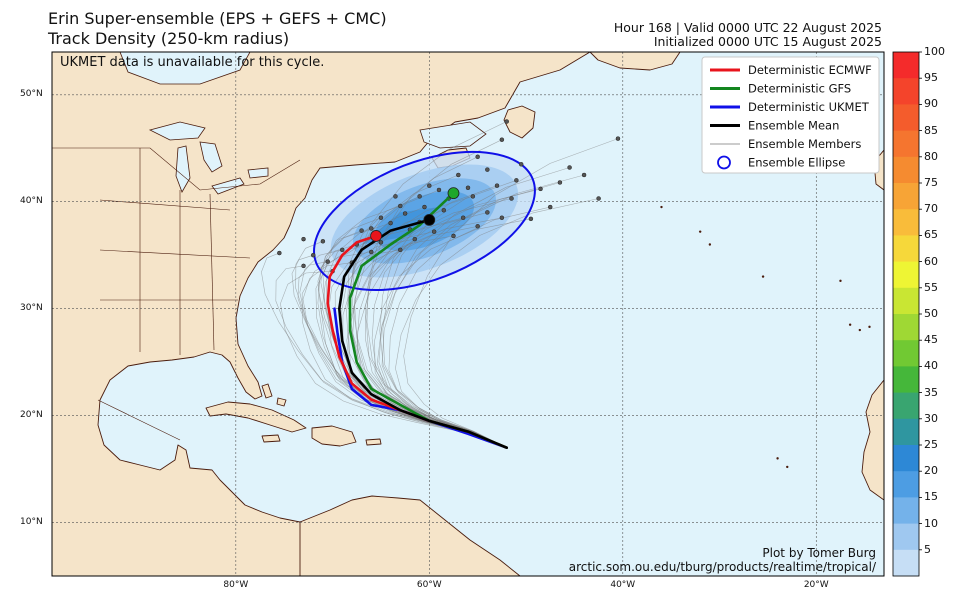  I want to click on lat-label: 20°N, so click(31, 414).